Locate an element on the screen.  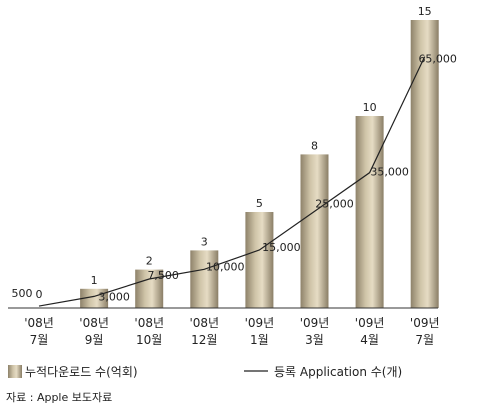
line-value-label: 3,000 is located at coordinates (114, 296).